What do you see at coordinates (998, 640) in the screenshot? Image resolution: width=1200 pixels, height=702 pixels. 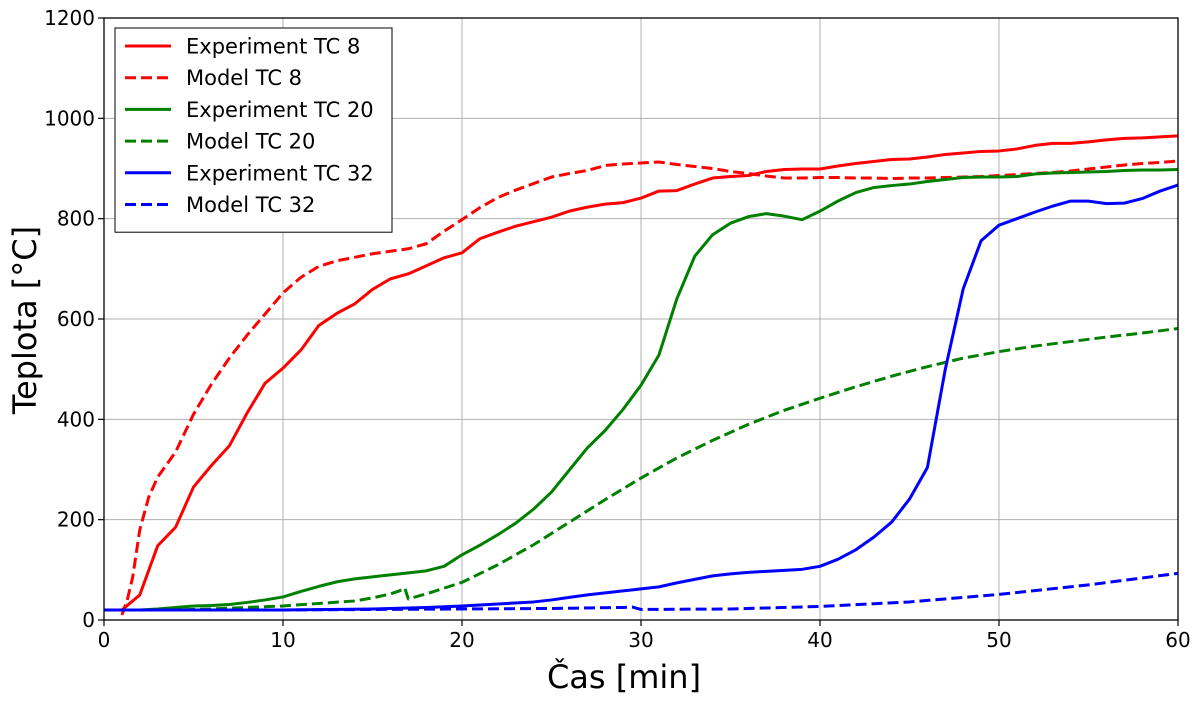 I see `x-tick-label: 50` at bounding box center [998, 640].